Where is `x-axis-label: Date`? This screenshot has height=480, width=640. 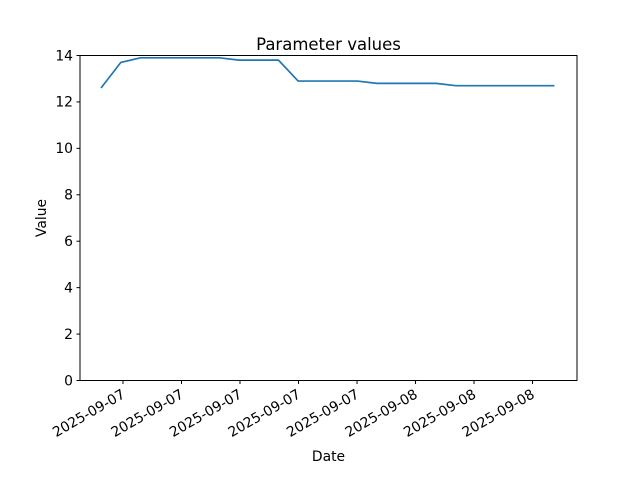 x-axis-label: Date is located at coordinates (328, 457).